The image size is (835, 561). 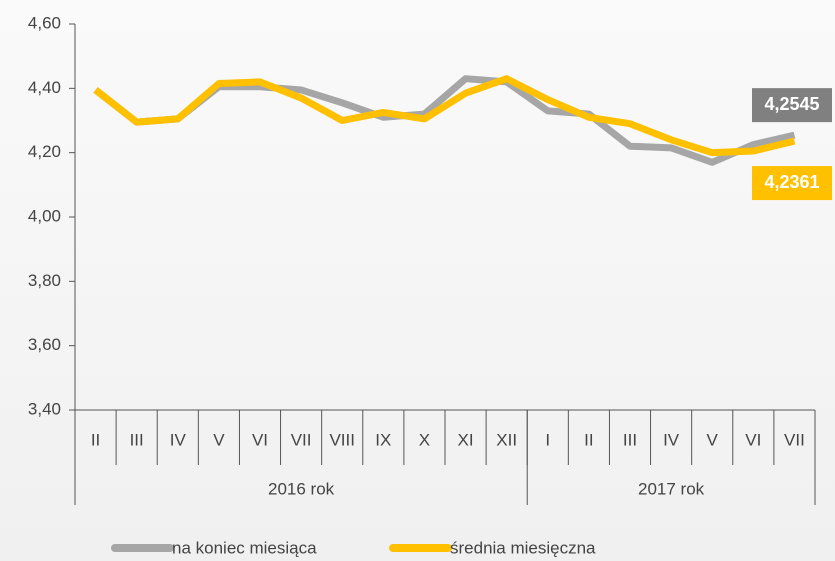 I want to click on x-tick-label: X, so click(x=424, y=439).